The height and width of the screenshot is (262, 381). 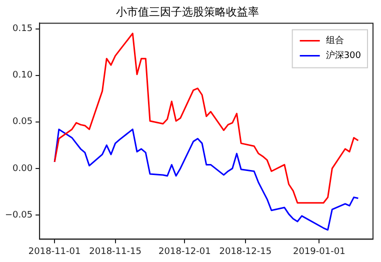 What do you see at coordinates (22, 169) in the screenshot?
I see `y-tick-label: 0.00` at bounding box center [22, 169].